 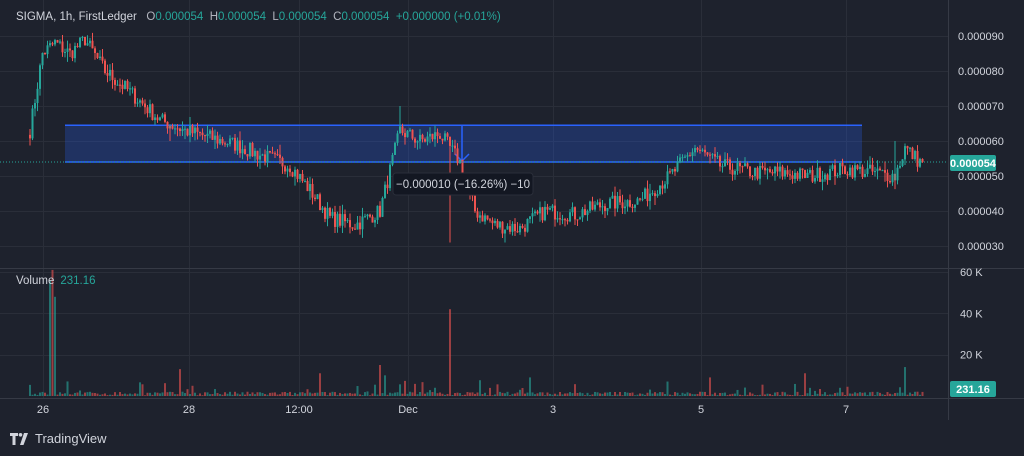 What do you see at coordinates (971, 356) in the screenshot?
I see `volume-tick-label: 20 K` at bounding box center [971, 356].